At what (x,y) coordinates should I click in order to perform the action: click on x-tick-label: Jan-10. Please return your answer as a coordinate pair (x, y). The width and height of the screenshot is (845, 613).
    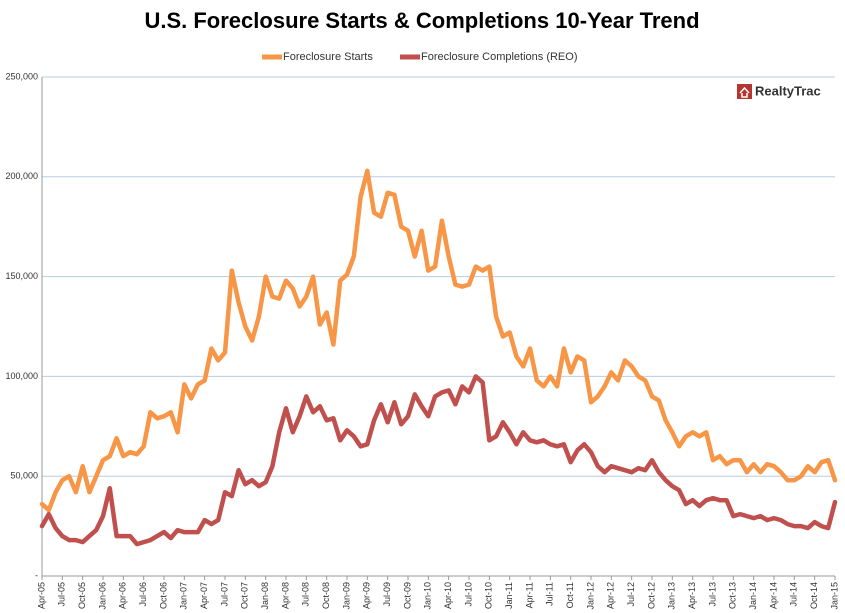
    Looking at the image, I should click on (428, 596).